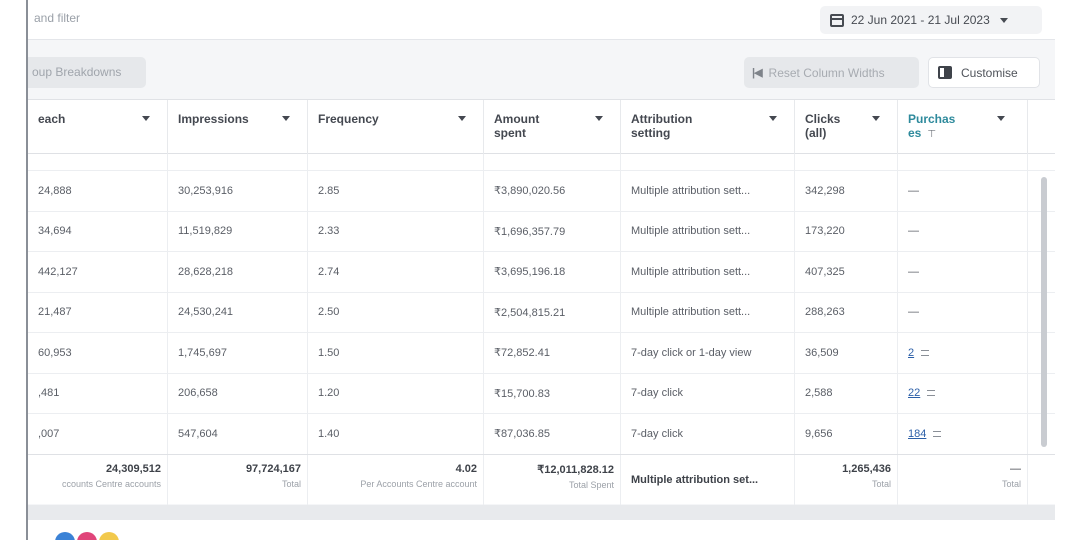 The height and width of the screenshot is (540, 1080). Describe the element at coordinates (846, 127) in the screenshot. I see `column-header-clicks: Clicks (all)` at that location.